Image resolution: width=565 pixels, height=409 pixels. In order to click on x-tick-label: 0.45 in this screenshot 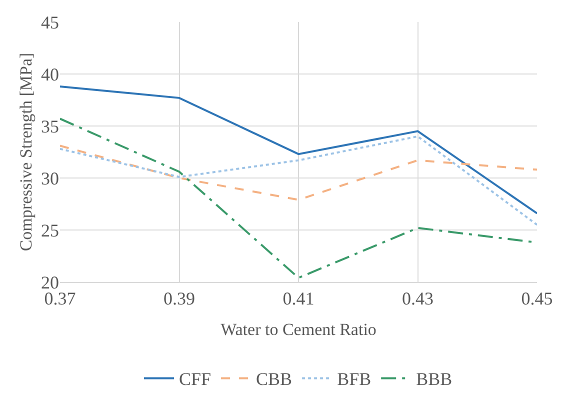, I will do `click(537, 298)`.